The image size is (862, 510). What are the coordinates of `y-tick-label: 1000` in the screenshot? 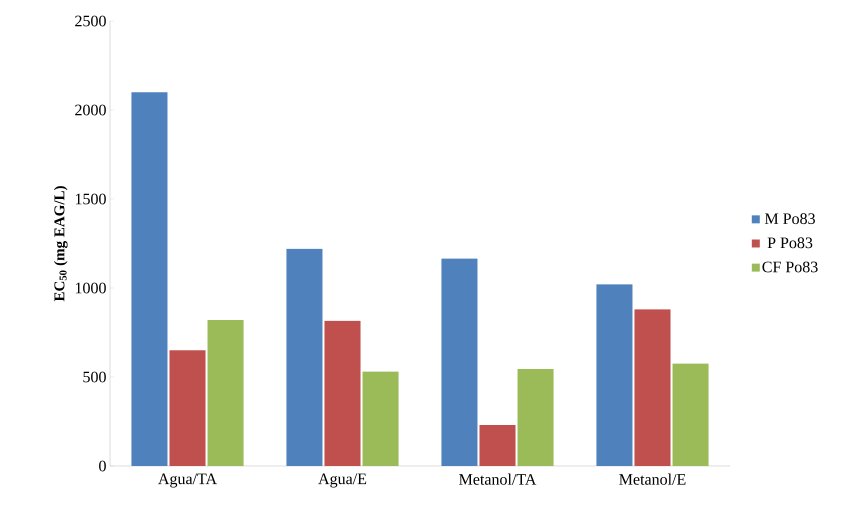 It's located at (91, 288).